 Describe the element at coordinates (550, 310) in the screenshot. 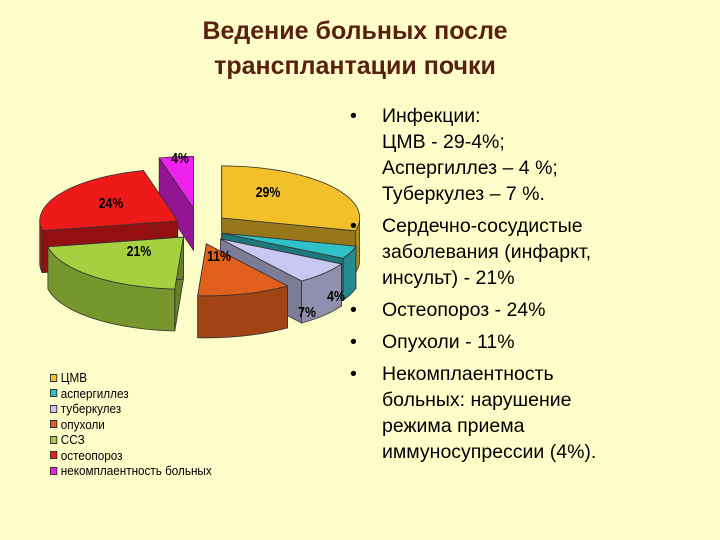

I see `bullet-text: Остеопороз - 24%` at that location.